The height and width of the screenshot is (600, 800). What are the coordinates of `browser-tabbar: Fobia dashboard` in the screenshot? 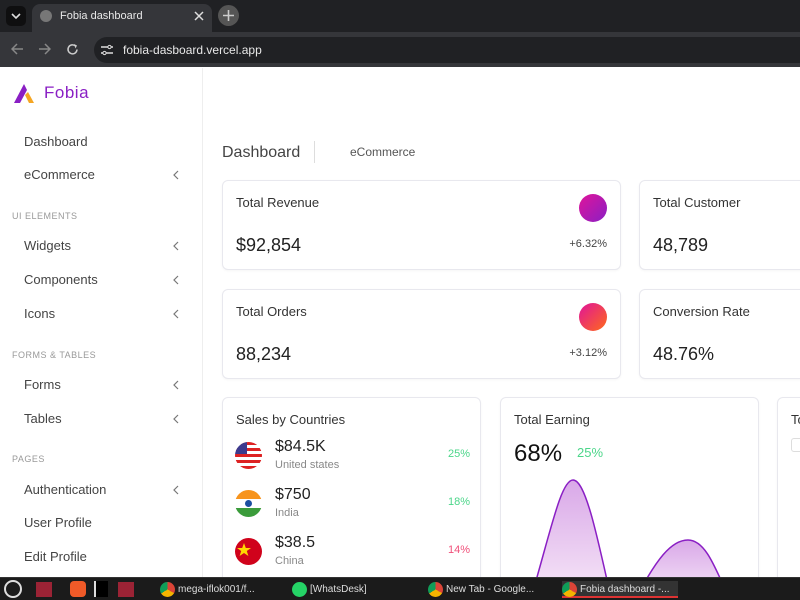 It's located at (400, 16).